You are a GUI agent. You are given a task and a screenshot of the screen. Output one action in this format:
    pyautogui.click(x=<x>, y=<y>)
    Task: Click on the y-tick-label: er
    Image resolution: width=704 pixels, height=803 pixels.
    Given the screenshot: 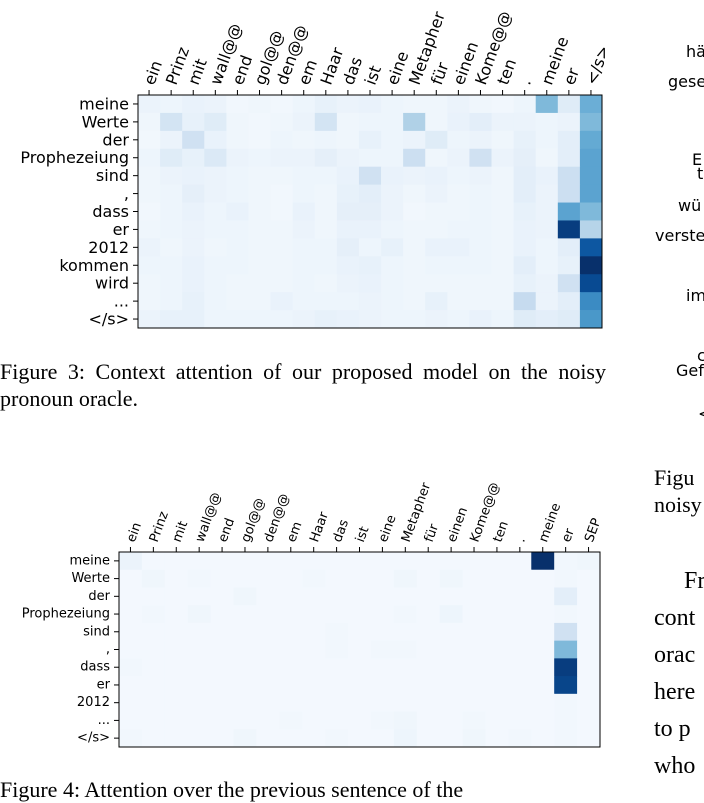 What is the action you would take?
    pyautogui.click(x=121, y=229)
    